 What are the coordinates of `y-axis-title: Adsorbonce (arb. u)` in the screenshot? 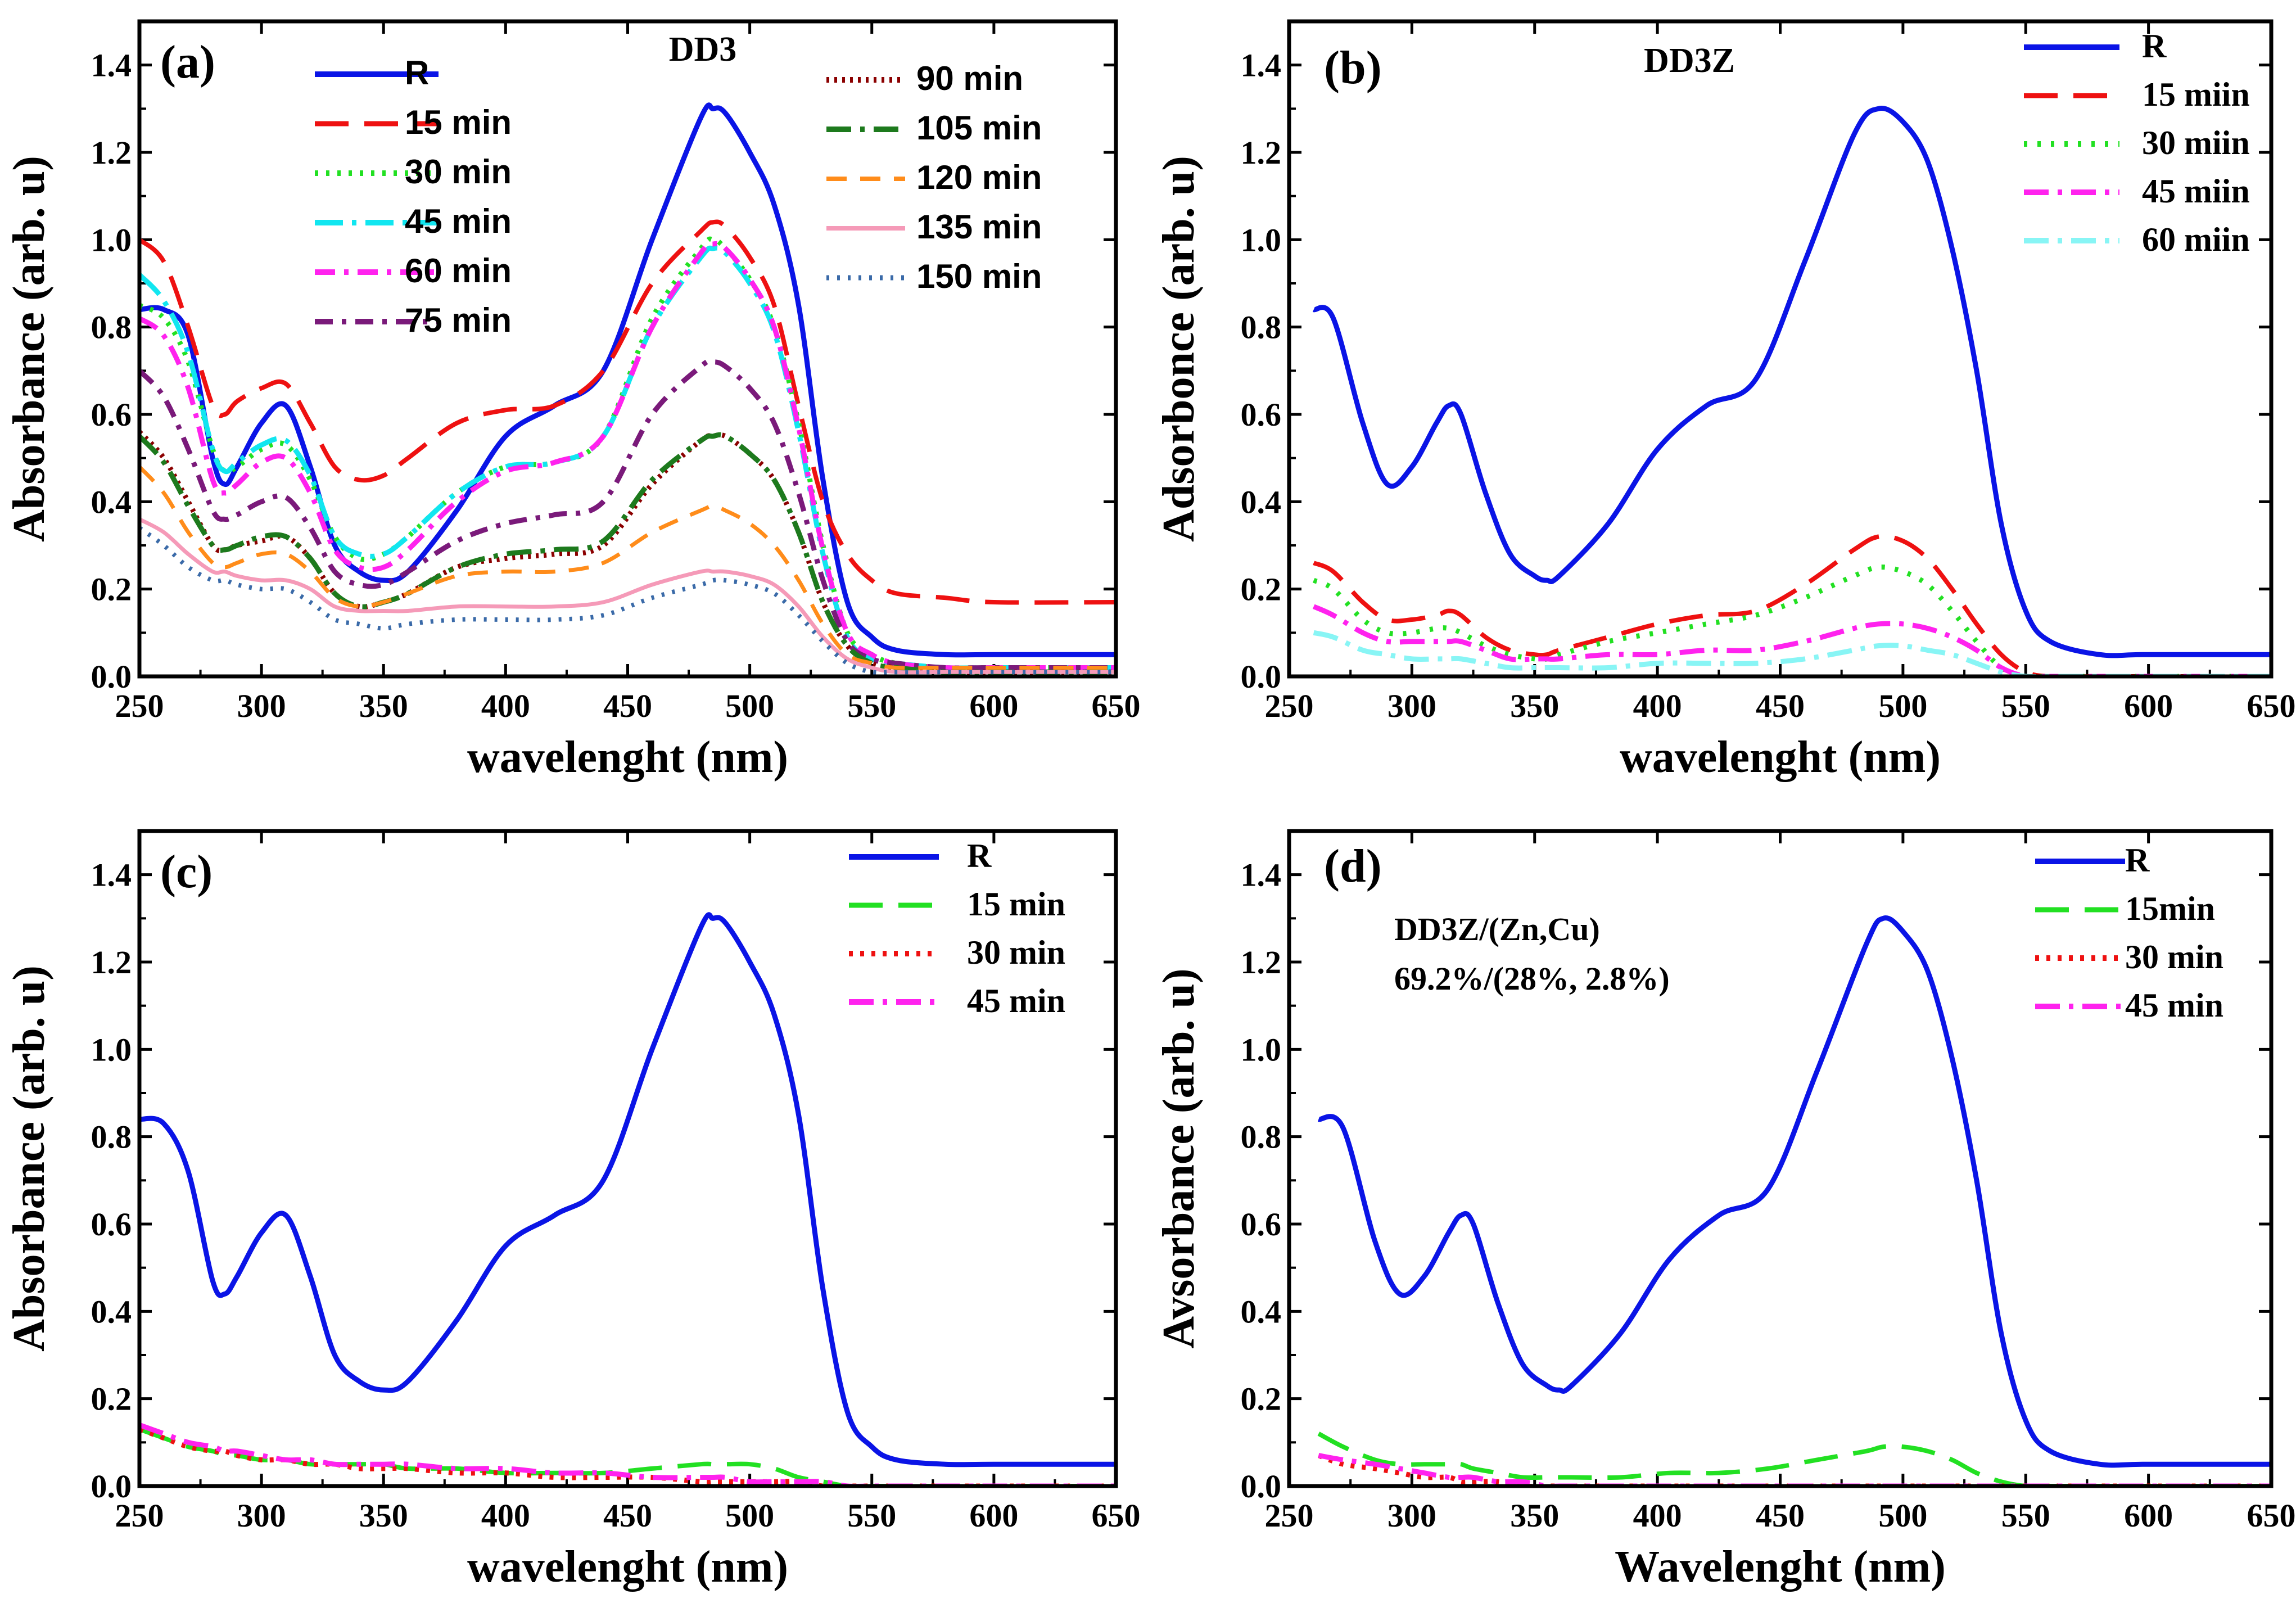 It's located at (1179, 349).